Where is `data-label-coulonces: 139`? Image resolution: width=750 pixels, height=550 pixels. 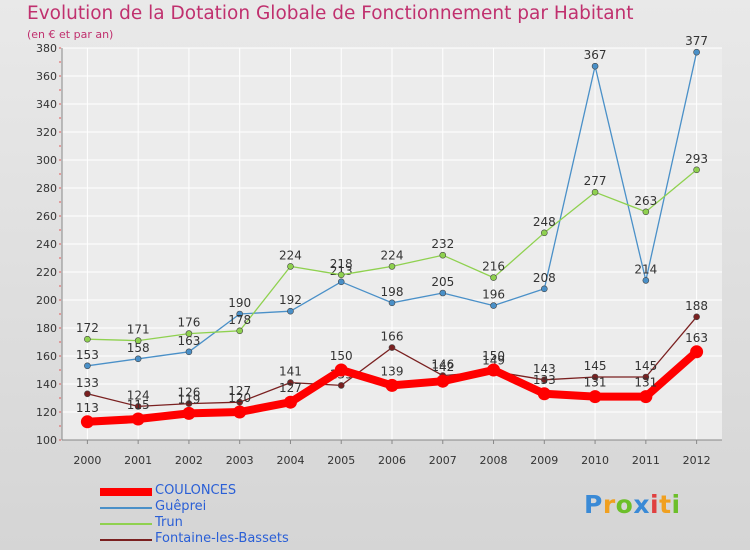 data-label-coulonces: 139 is located at coordinates (392, 371).